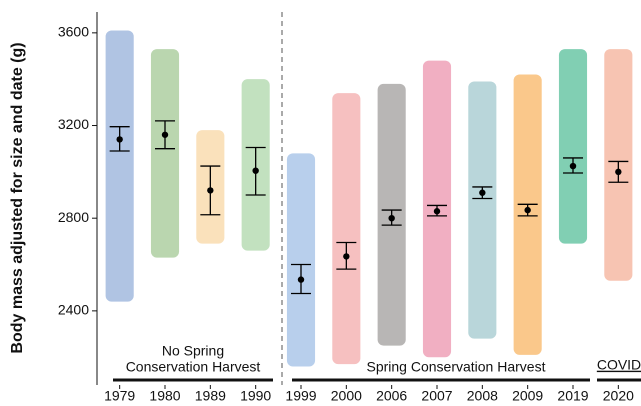  I want to click on x-tick-label: 1990, so click(255, 396).